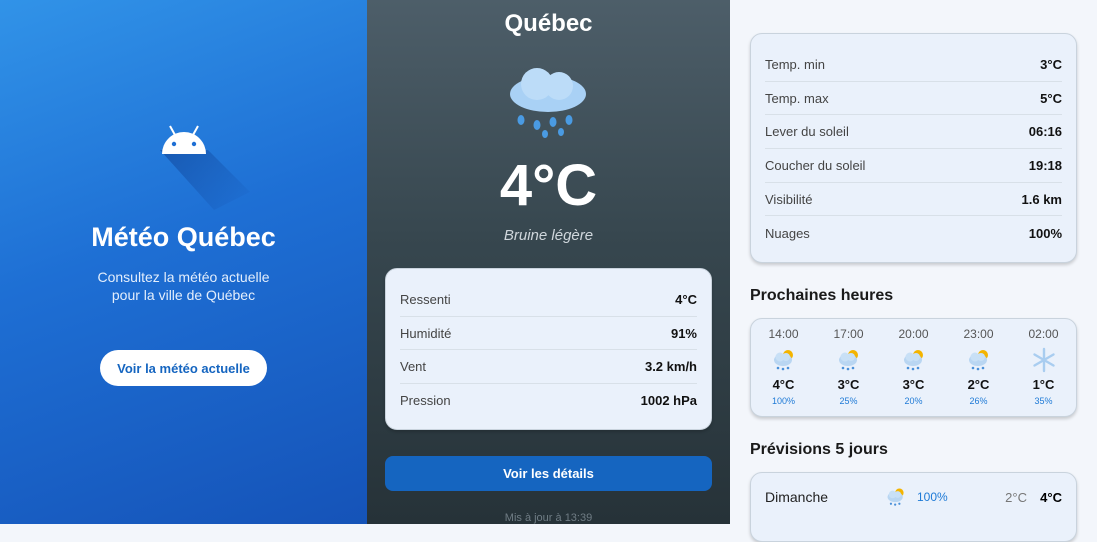  Describe the element at coordinates (413, 367) in the screenshot. I see `detail-label: Vent` at that location.